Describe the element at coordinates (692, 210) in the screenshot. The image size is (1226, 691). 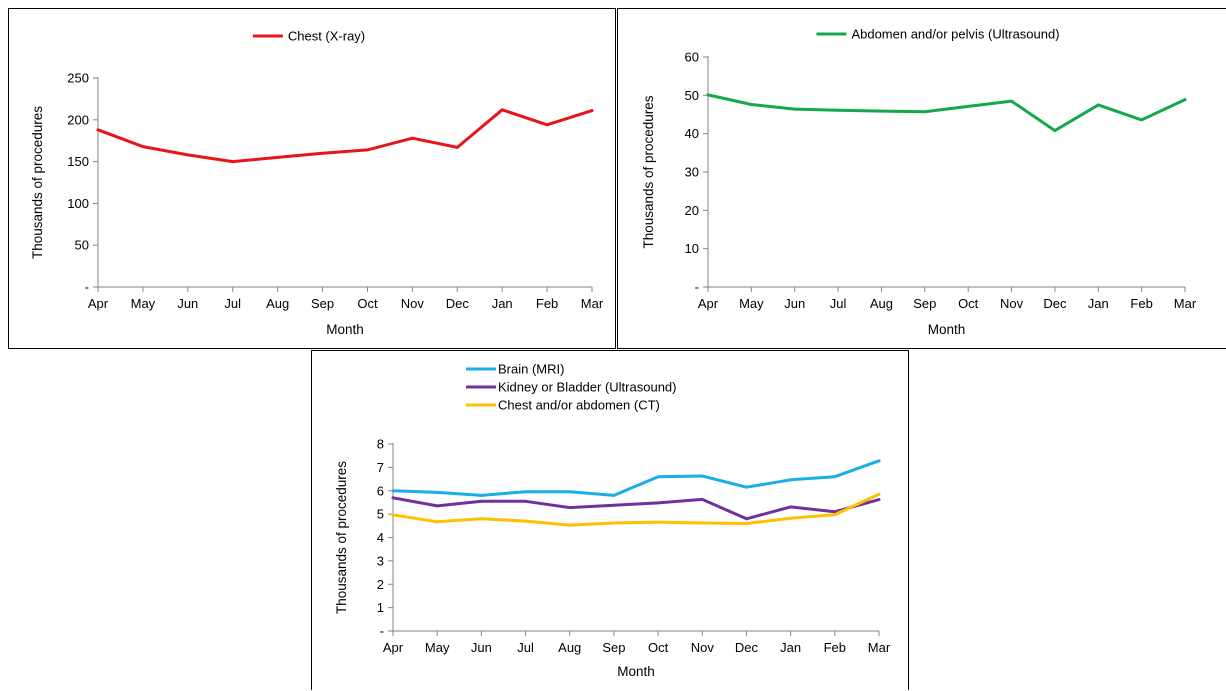
I see `y-tick-label: 20` at that location.